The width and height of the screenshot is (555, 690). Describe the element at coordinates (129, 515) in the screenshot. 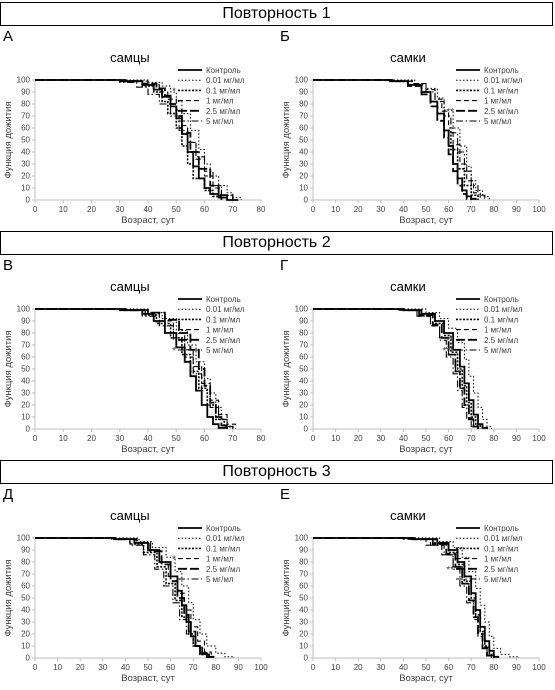

I see `chart-title: самцы` at that location.